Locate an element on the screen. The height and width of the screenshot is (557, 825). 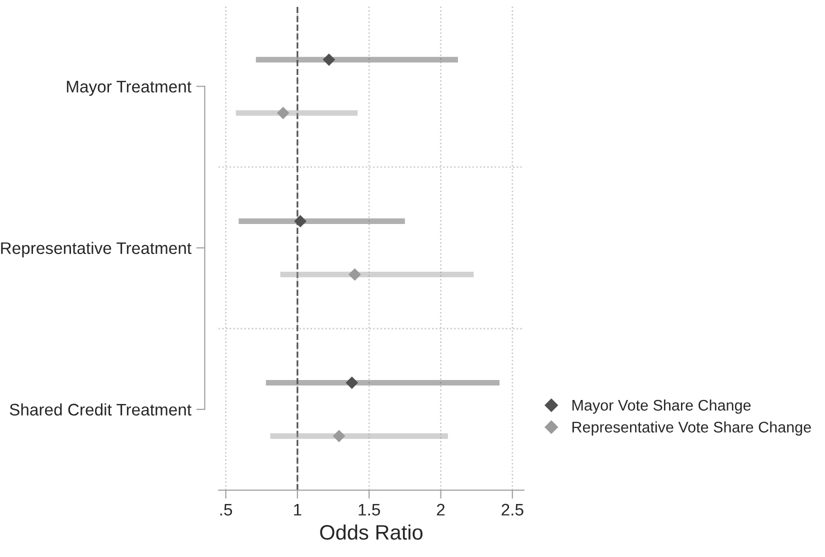
x-tick-label: 2 is located at coordinates (440, 510).